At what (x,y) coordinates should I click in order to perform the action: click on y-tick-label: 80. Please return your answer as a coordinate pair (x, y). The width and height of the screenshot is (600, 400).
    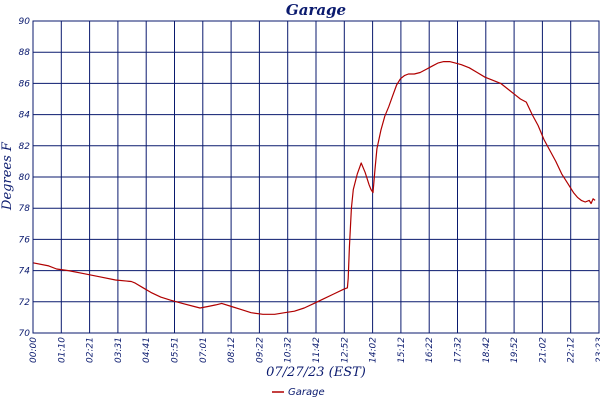
    Looking at the image, I should click on (25, 178).